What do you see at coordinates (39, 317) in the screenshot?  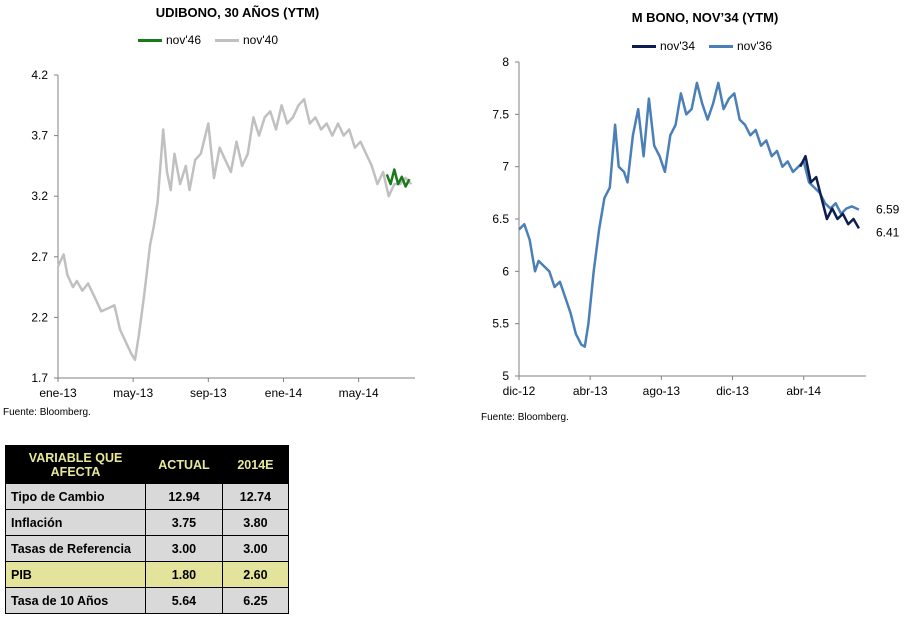 I see `left-y-tick-label: 2.2` at bounding box center [39, 317].